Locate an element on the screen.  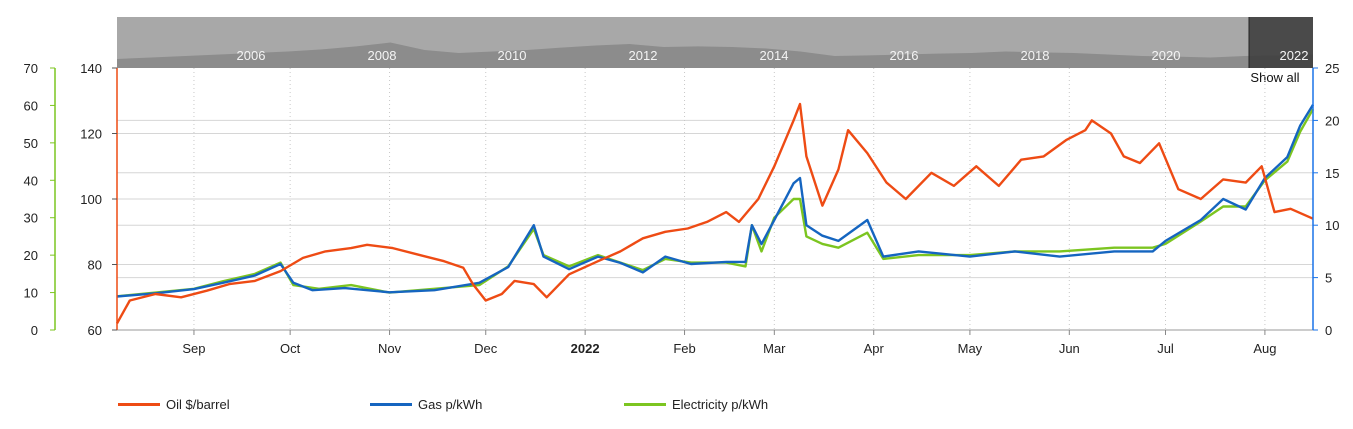
navigator-year-label: 2012 is located at coordinates (643, 55).